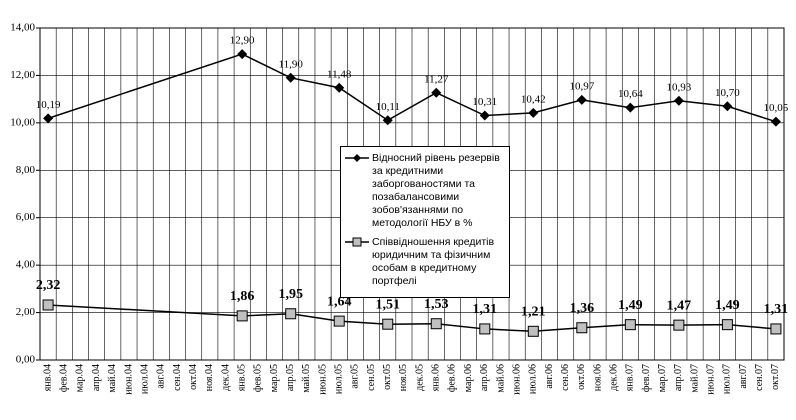  I want to click on data-label: 10,05, so click(776, 108).